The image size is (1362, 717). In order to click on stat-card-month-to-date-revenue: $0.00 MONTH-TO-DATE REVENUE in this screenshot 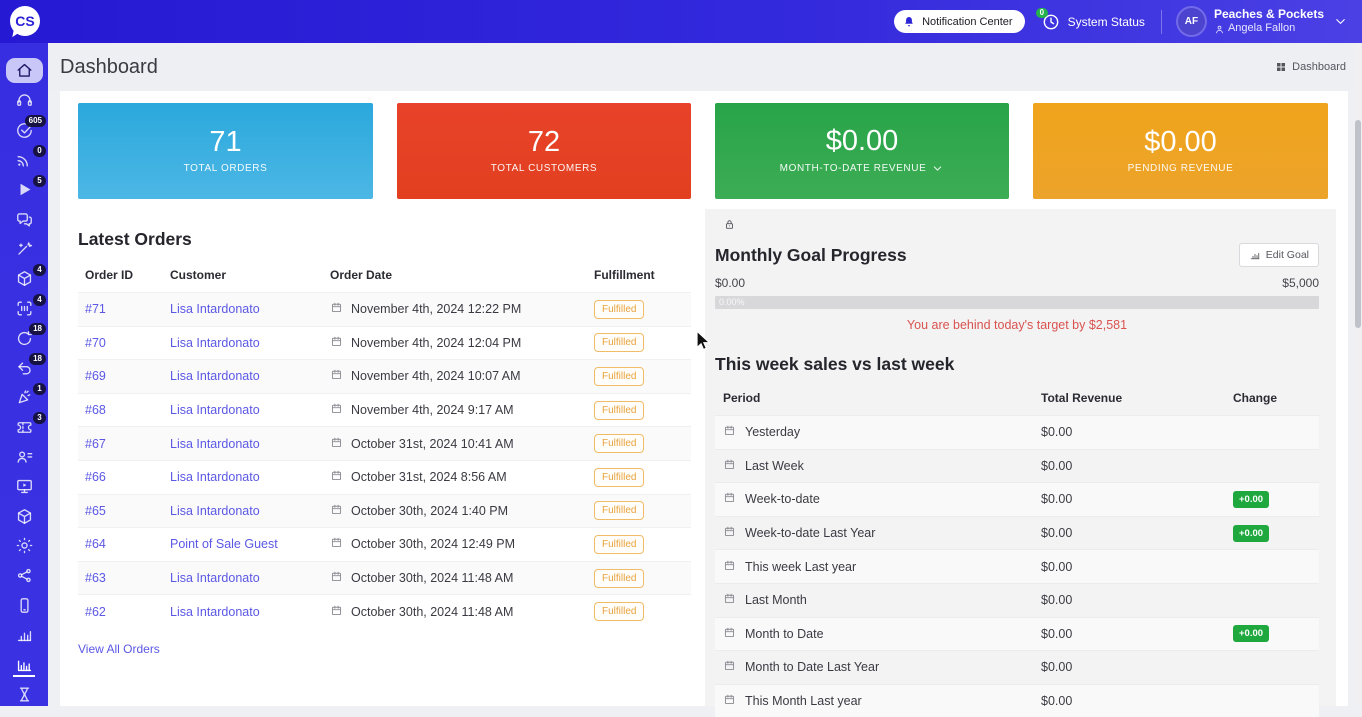, I will do `click(862, 151)`.